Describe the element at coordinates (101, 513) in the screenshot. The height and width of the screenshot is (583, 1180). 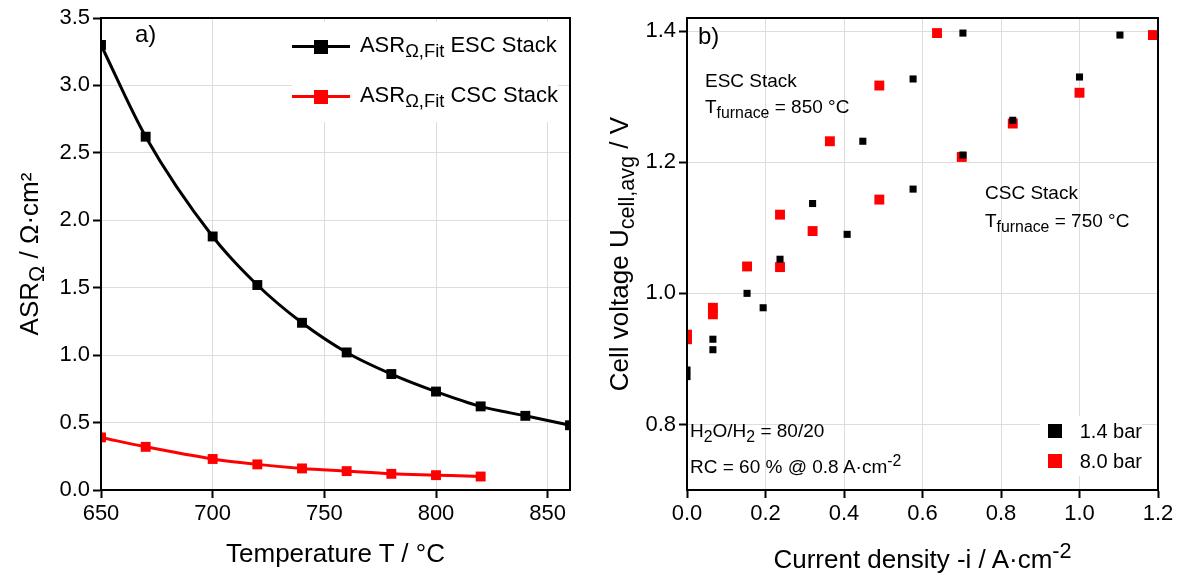
I see `x-tick-label: 650` at that location.